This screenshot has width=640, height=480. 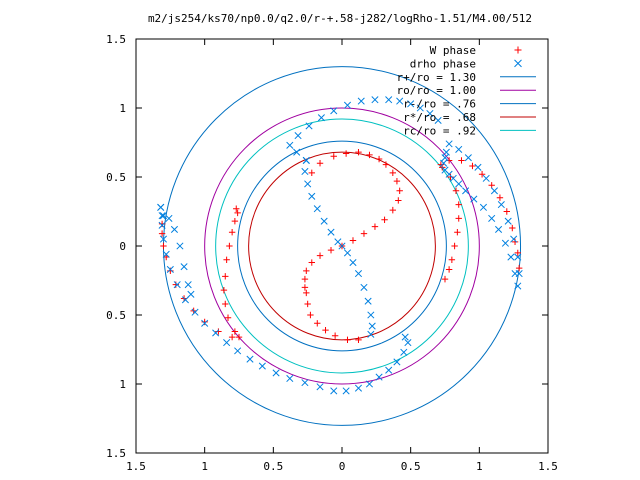 I want to click on y-tick-label: 0, so click(x=122, y=246).